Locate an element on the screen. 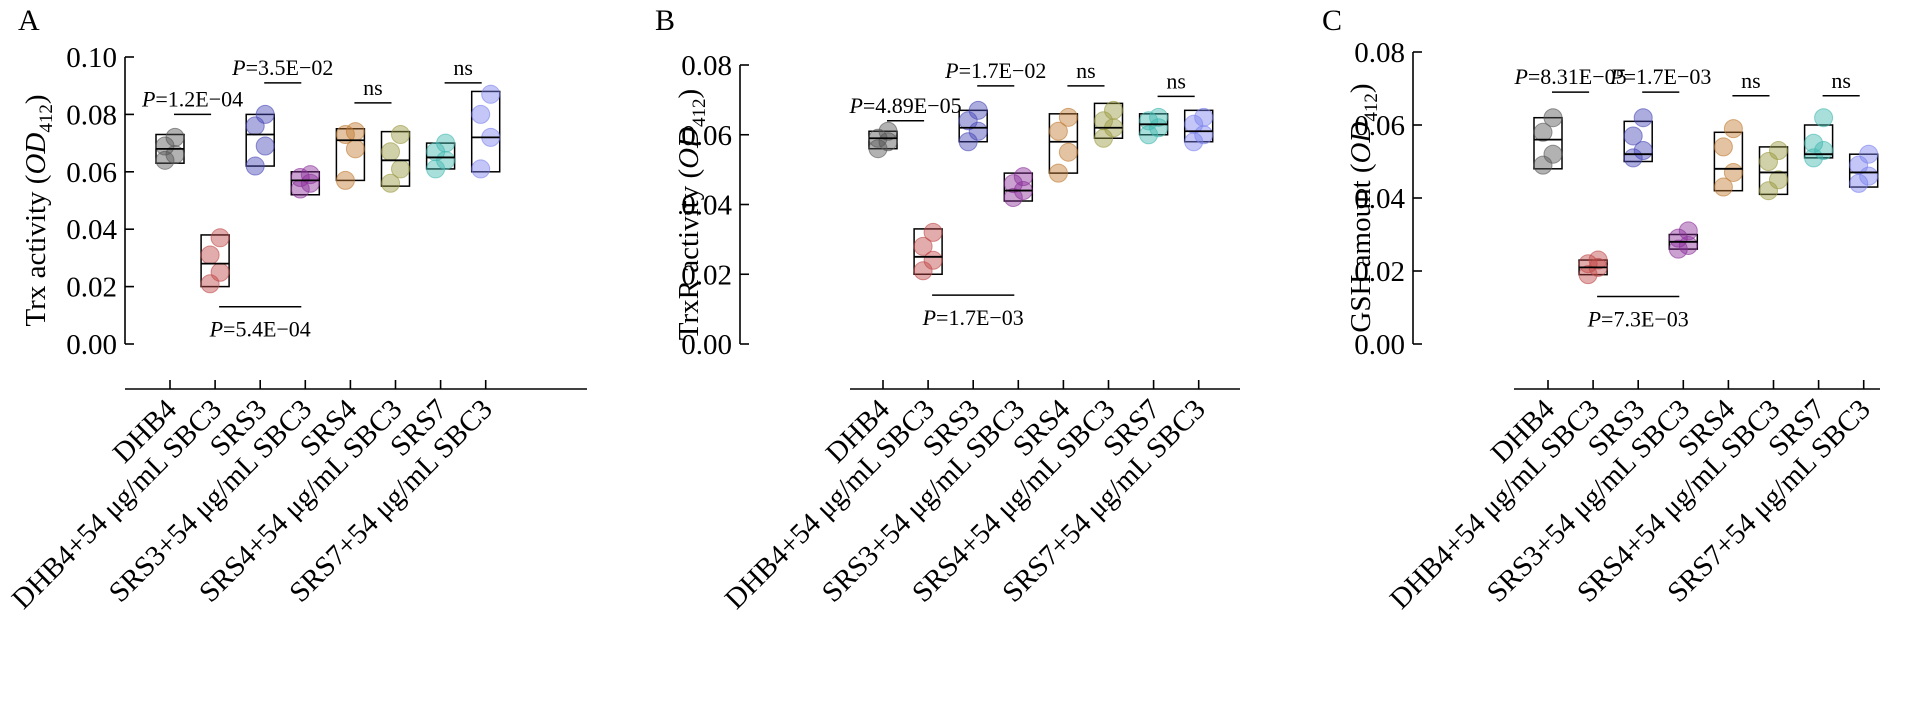 This screenshot has width=1909, height=716. significance-label: P=1.2E−04 is located at coordinates (192, 98).